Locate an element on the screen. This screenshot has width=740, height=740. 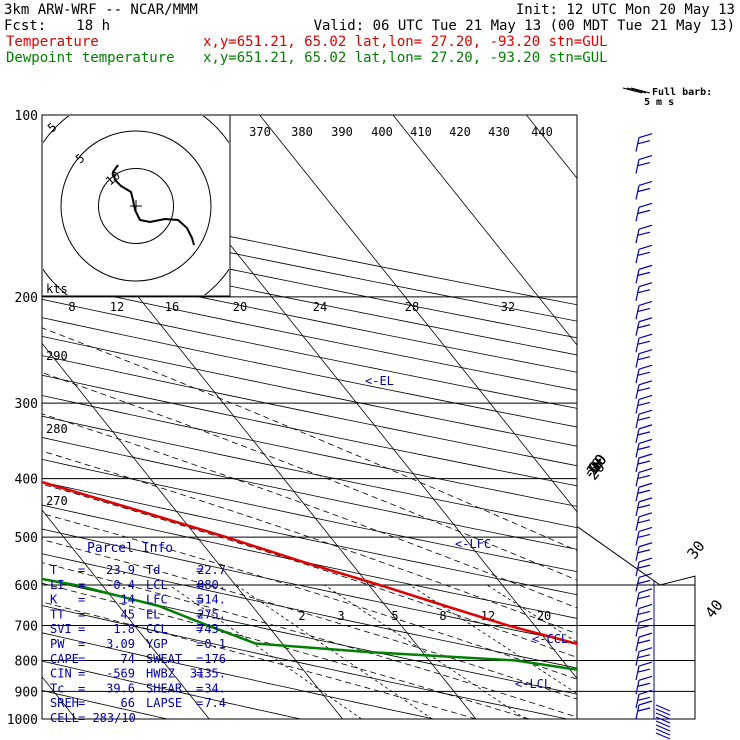
mixing-ratio-label: 2 is located at coordinates (301, 616).